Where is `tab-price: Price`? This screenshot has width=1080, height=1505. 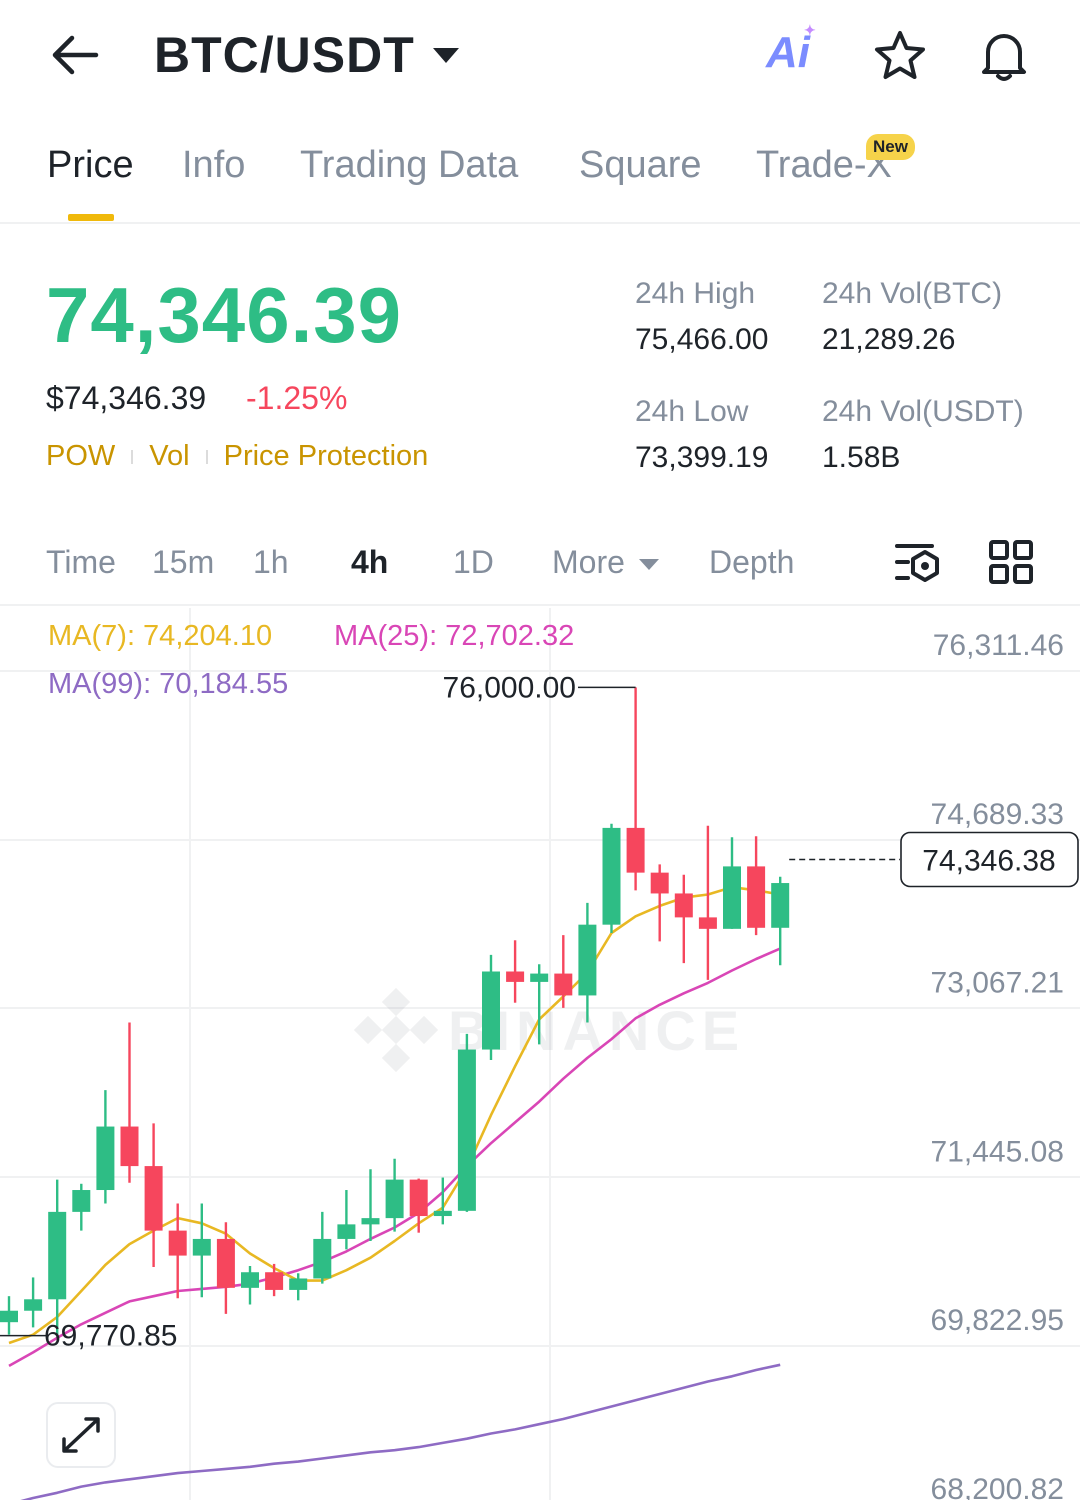
tab-price: Price is located at coordinates (90, 165).